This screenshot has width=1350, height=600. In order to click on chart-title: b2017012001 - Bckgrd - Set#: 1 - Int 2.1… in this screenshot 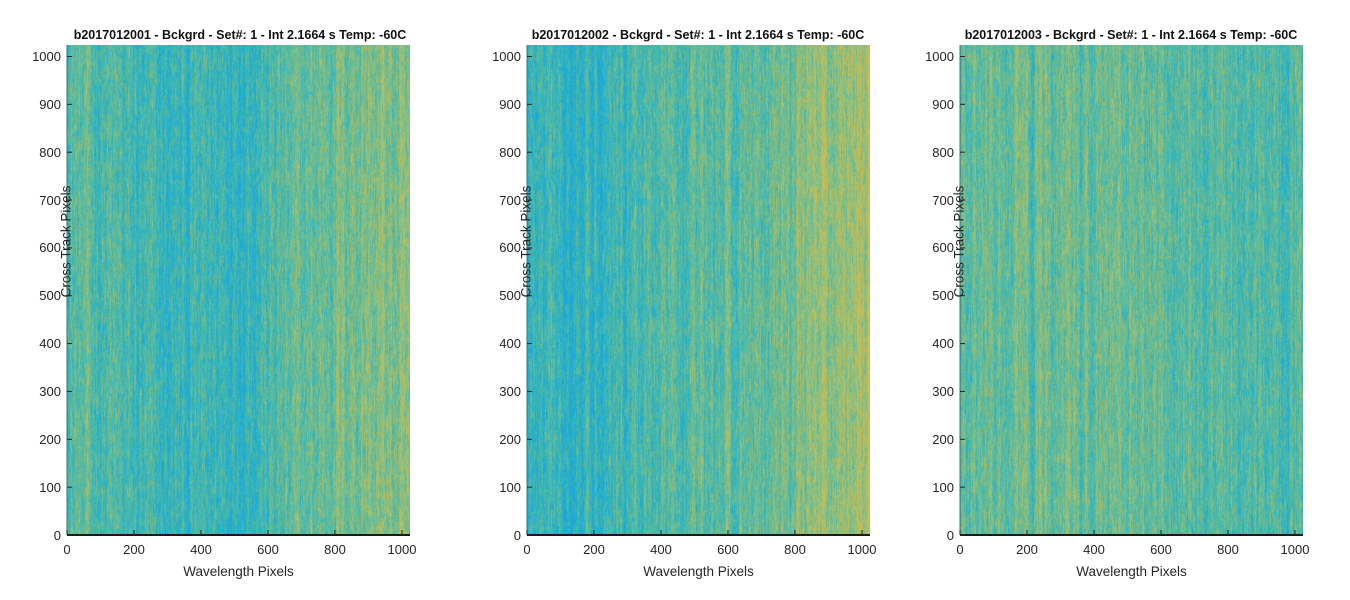, I will do `click(240, 35)`.